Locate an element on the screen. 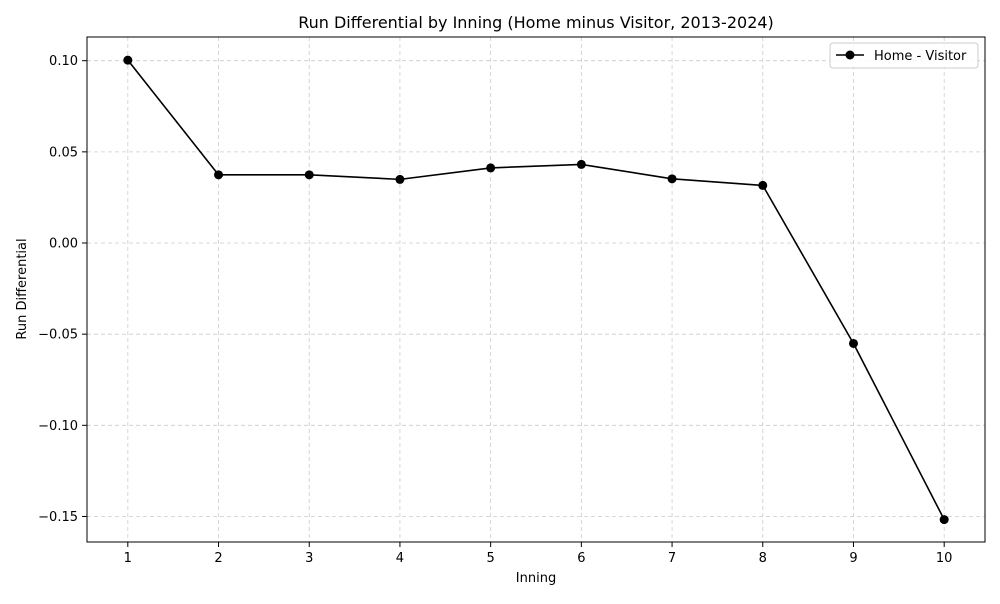 The height and width of the screenshot is (604, 1000). legend: Home - Visitor is located at coordinates (904, 55).